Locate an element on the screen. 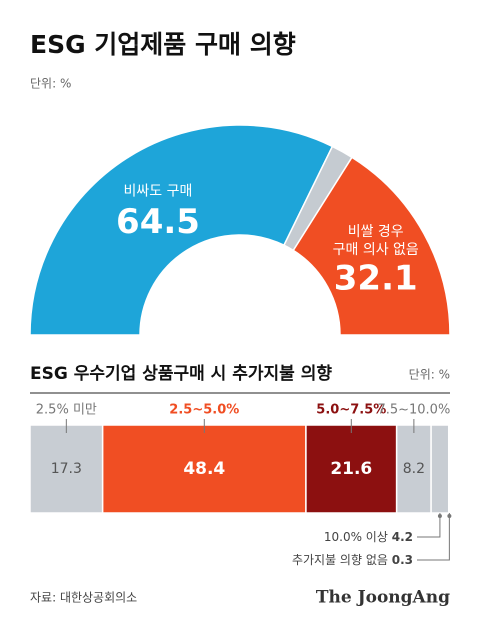 This screenshot has width=480, height=625. source: 자료: 대한상공회의소 is located at coordinates (83, 598).